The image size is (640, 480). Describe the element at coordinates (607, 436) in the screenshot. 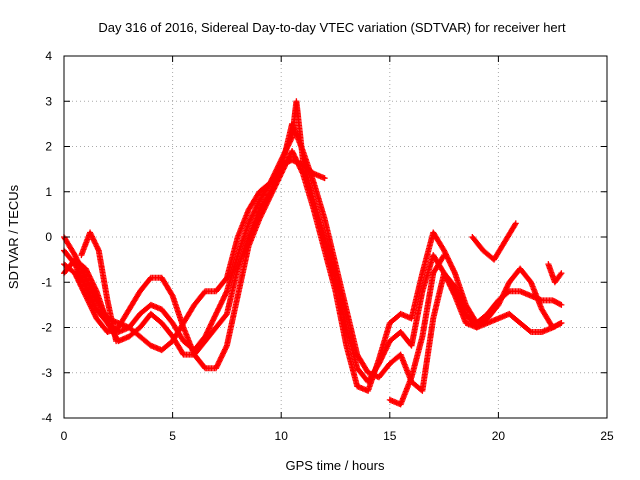

I see `x-tick-label: 25` at that location.